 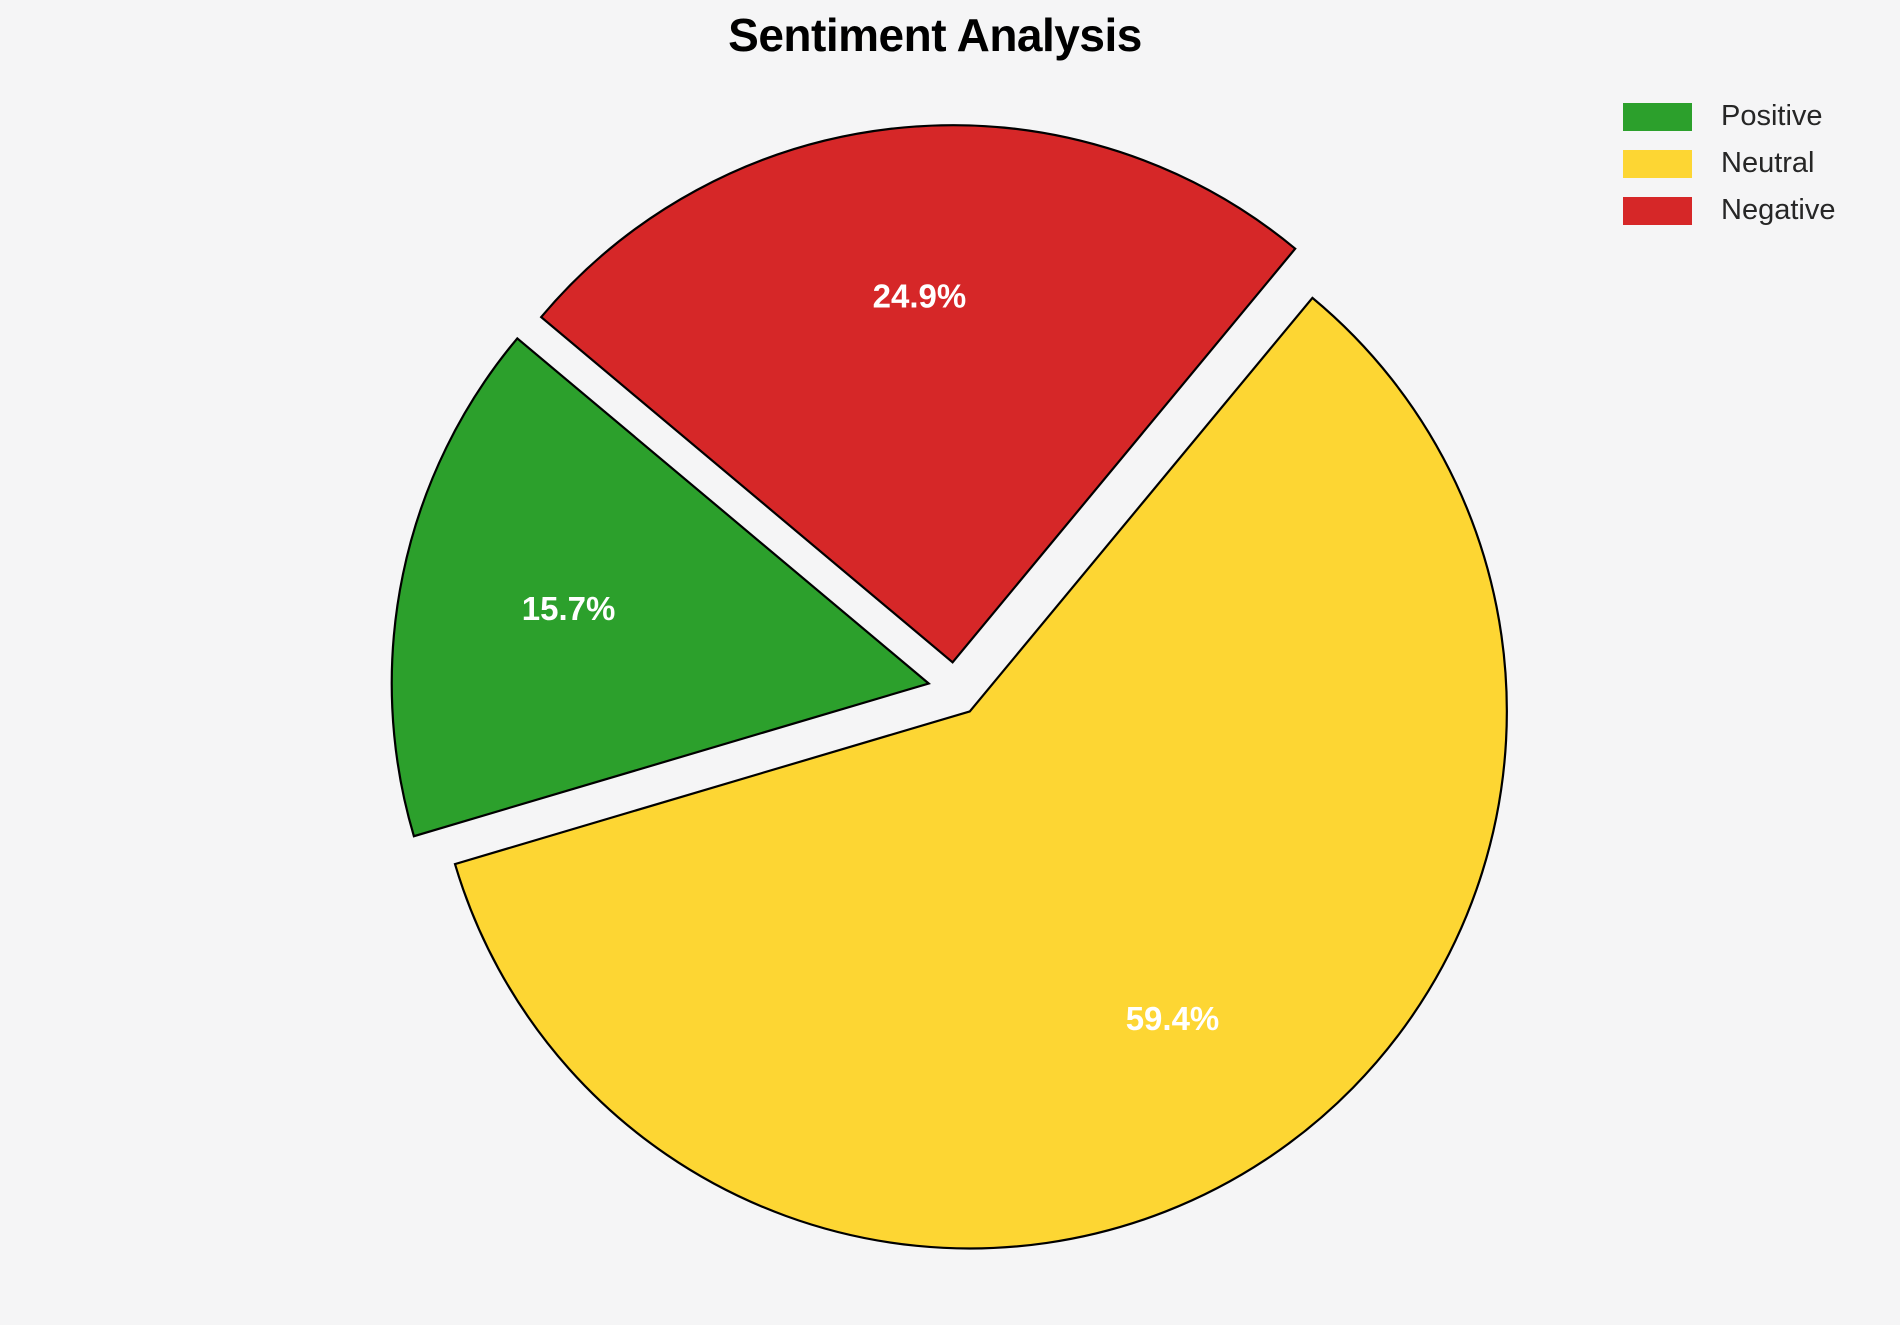 I want to click on legend-label-positive: Positive, so click(x=1772, y=116).